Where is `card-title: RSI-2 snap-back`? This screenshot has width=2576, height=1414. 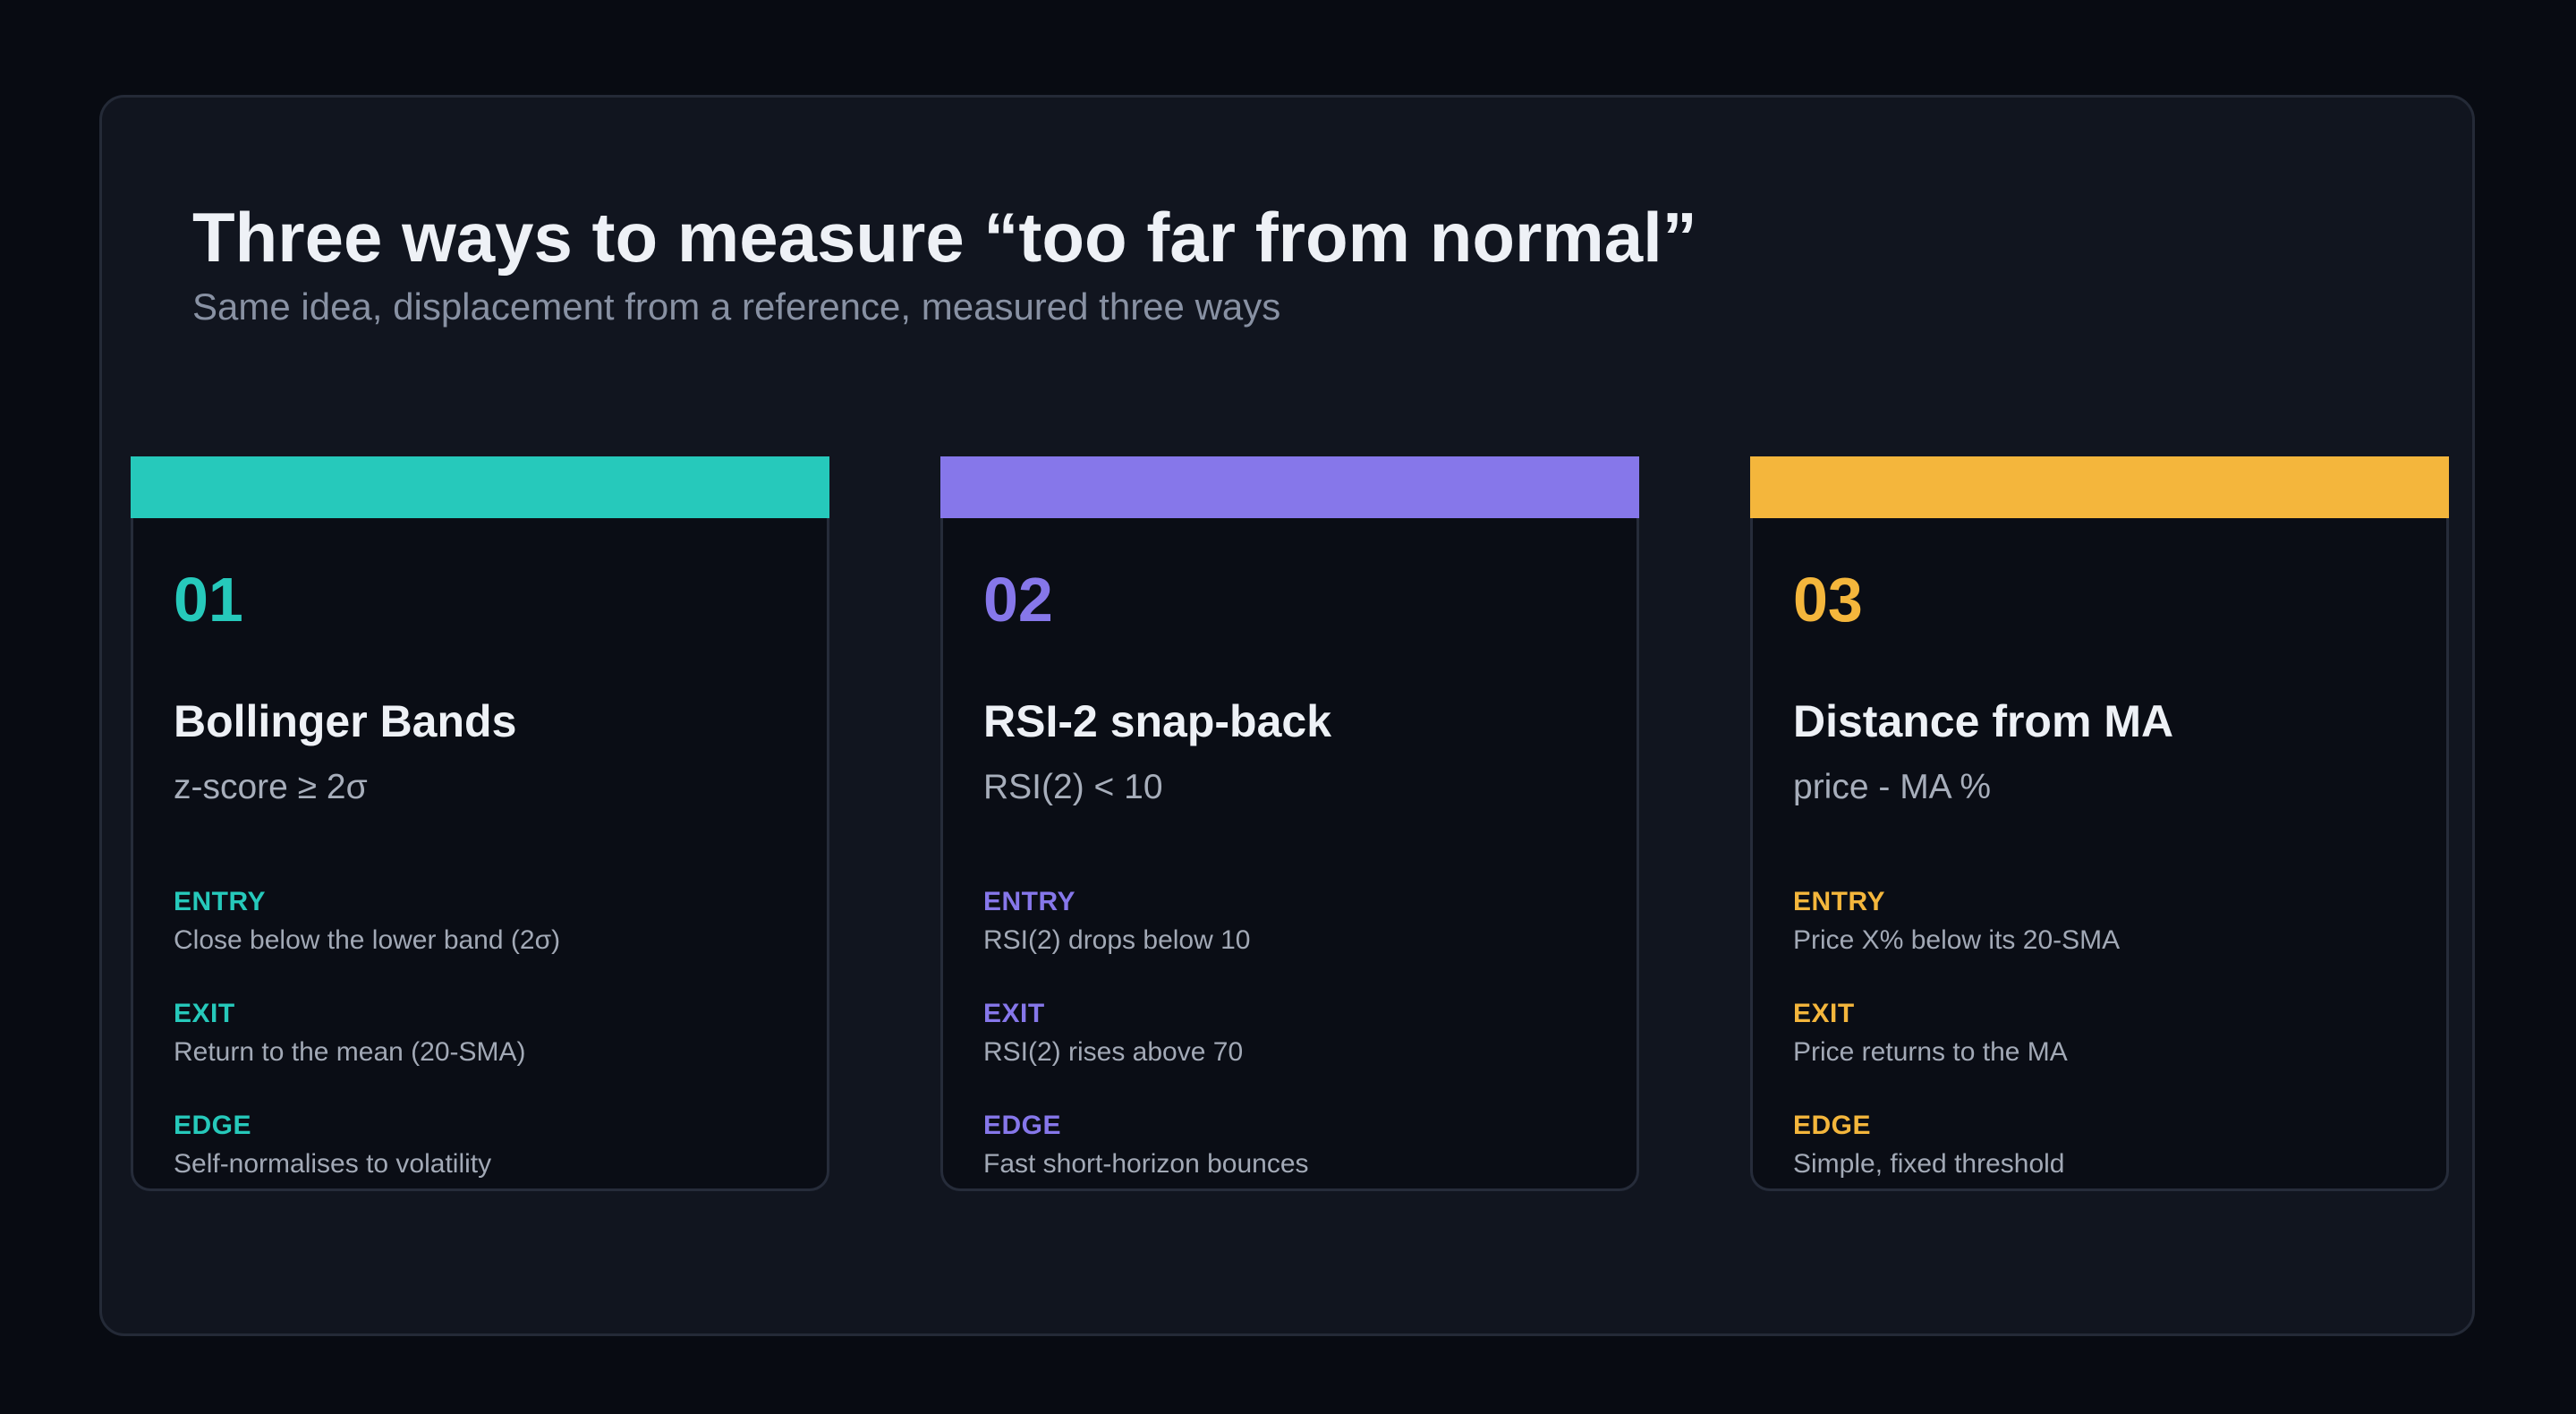
card-title: RSI-2 snap-back is located at coordinates (1157, 721).